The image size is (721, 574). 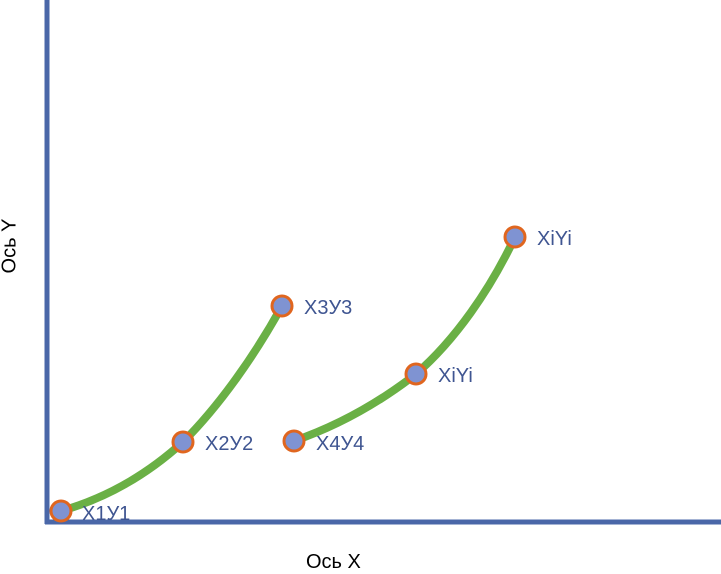 I want to click on point-label-p6: XiYi, so click(x=554, y=239).